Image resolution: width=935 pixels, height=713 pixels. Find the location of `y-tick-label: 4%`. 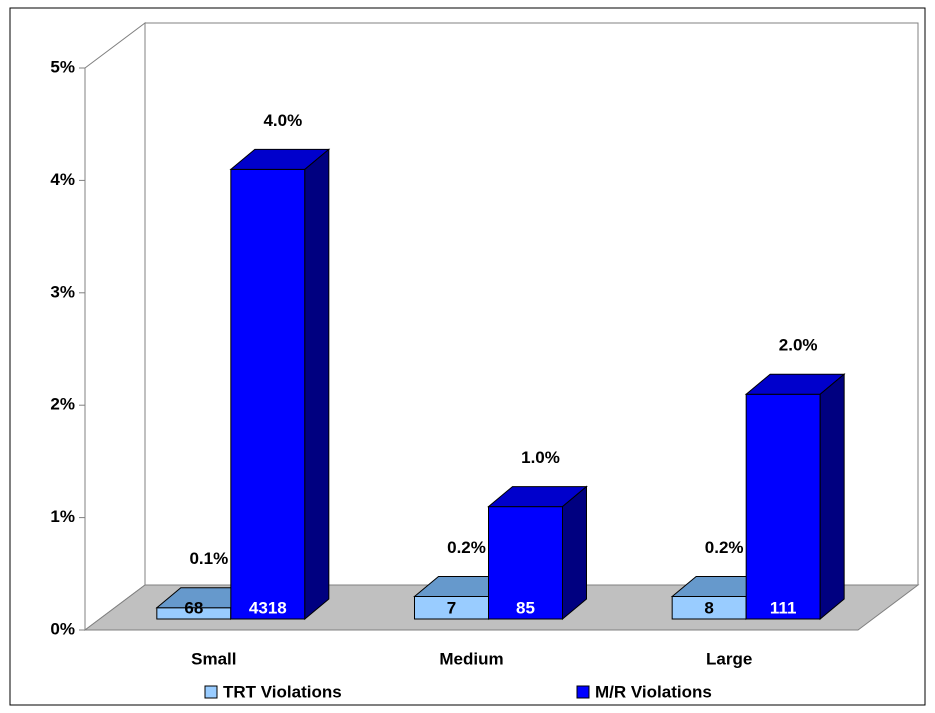

y-tick-label: 4% is located at coordinates (62, 179).